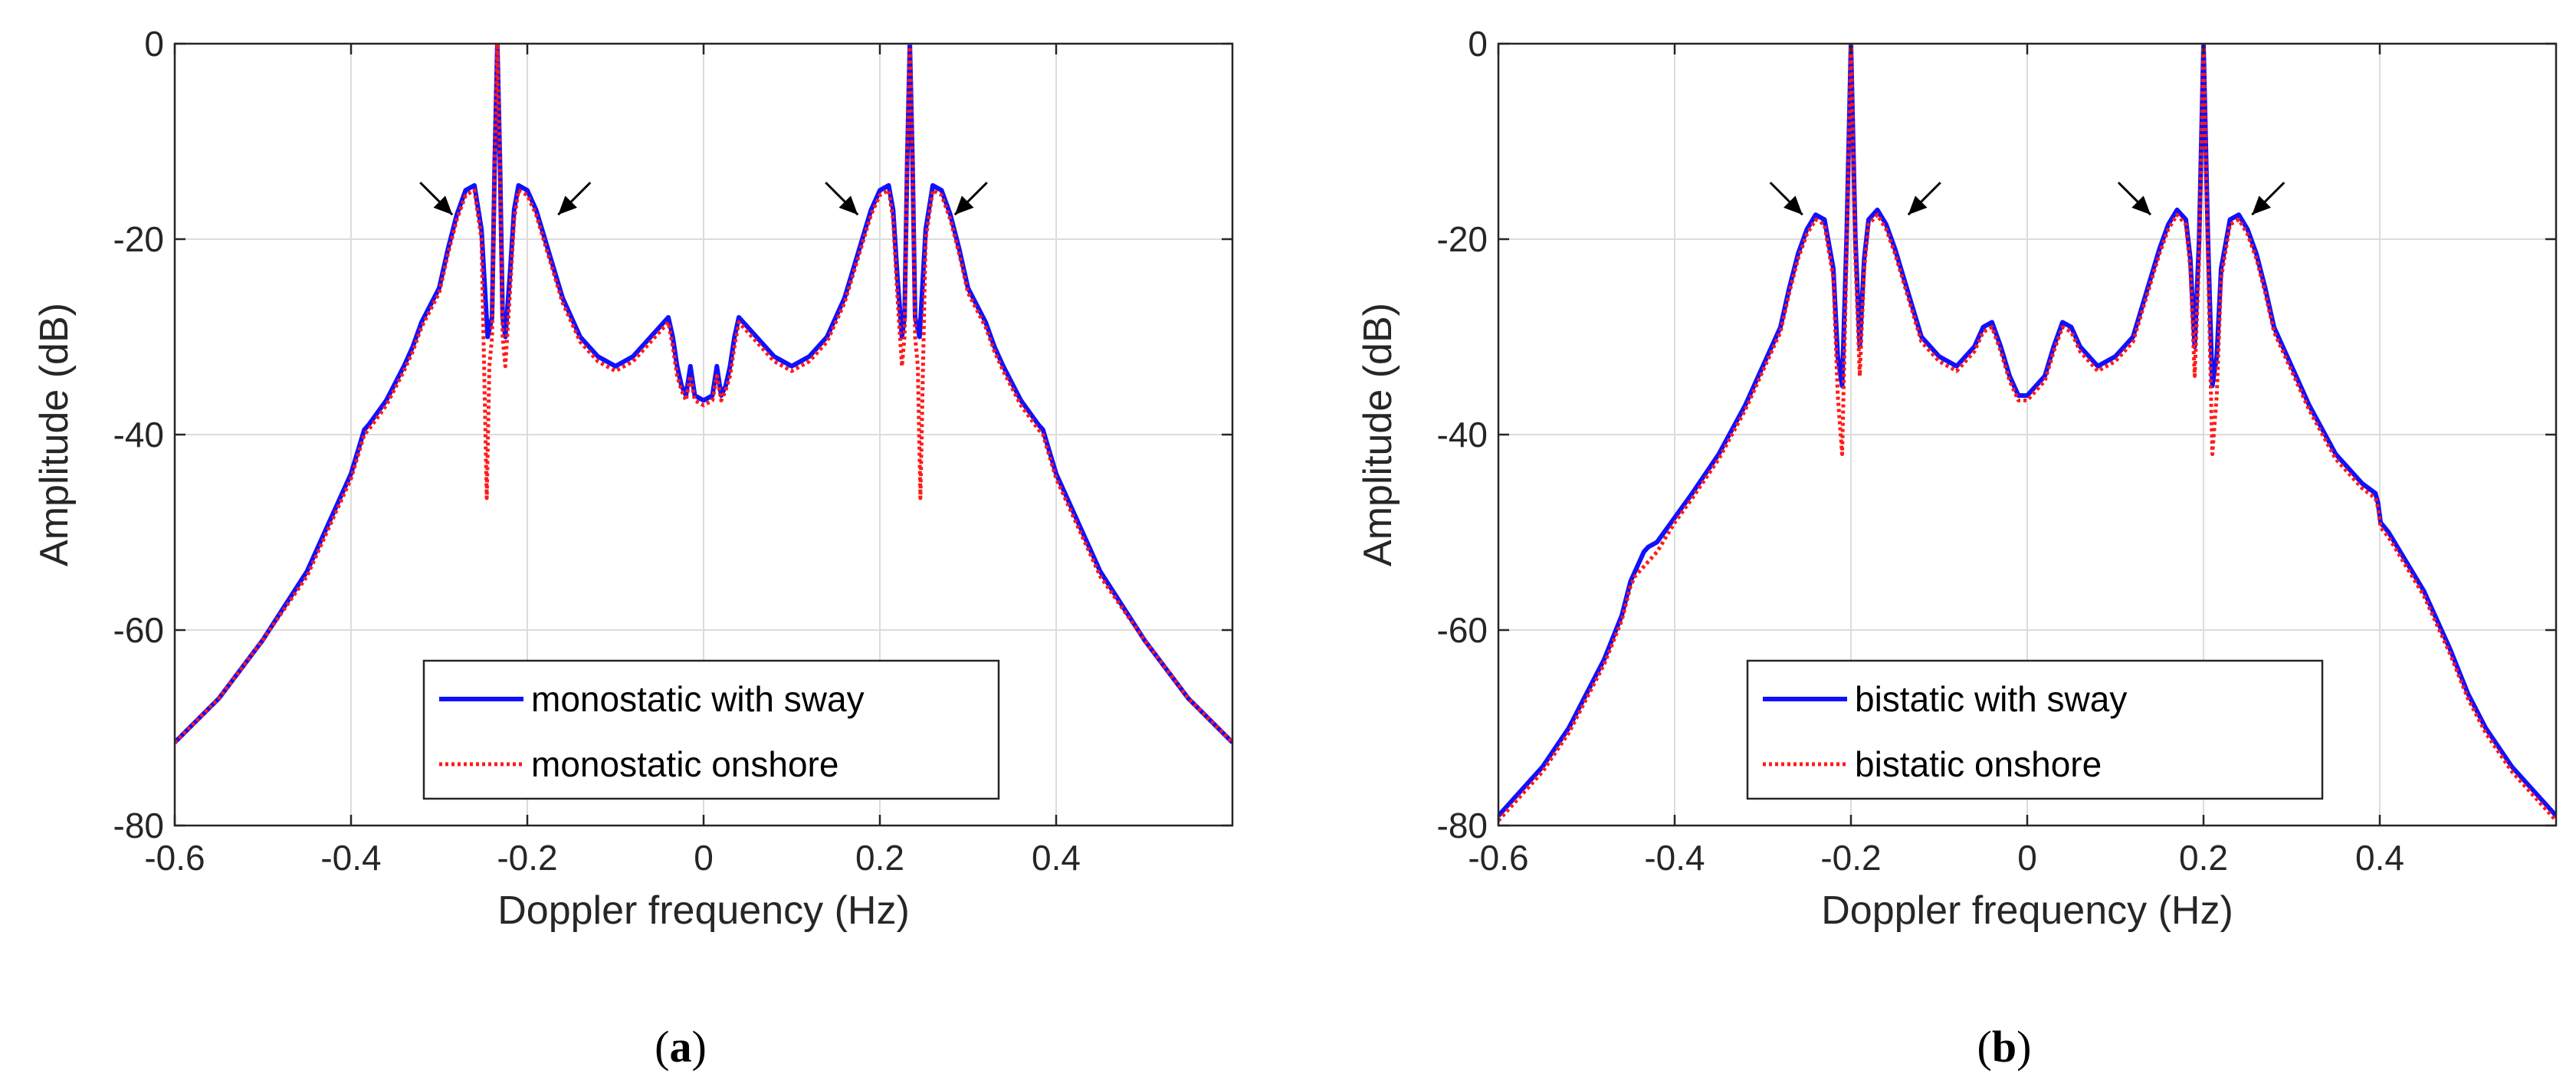  I want to click on legend-label-1: monostatic with sway, so click(698, 699).